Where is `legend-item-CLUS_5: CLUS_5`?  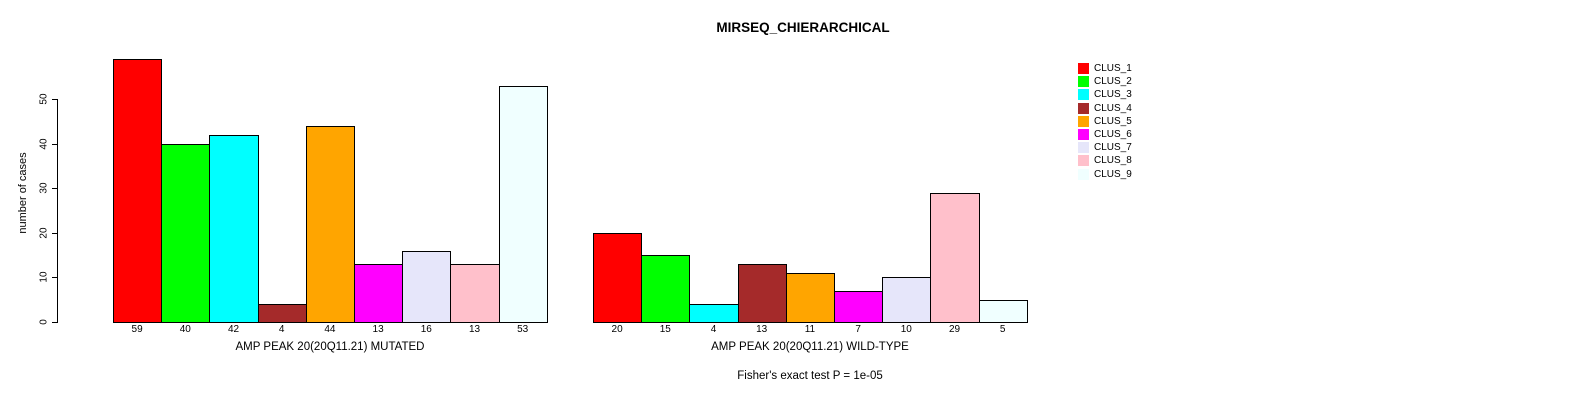
legend-item-CLUS_5: CLUS_5 is located at coordinates (1105, 121).